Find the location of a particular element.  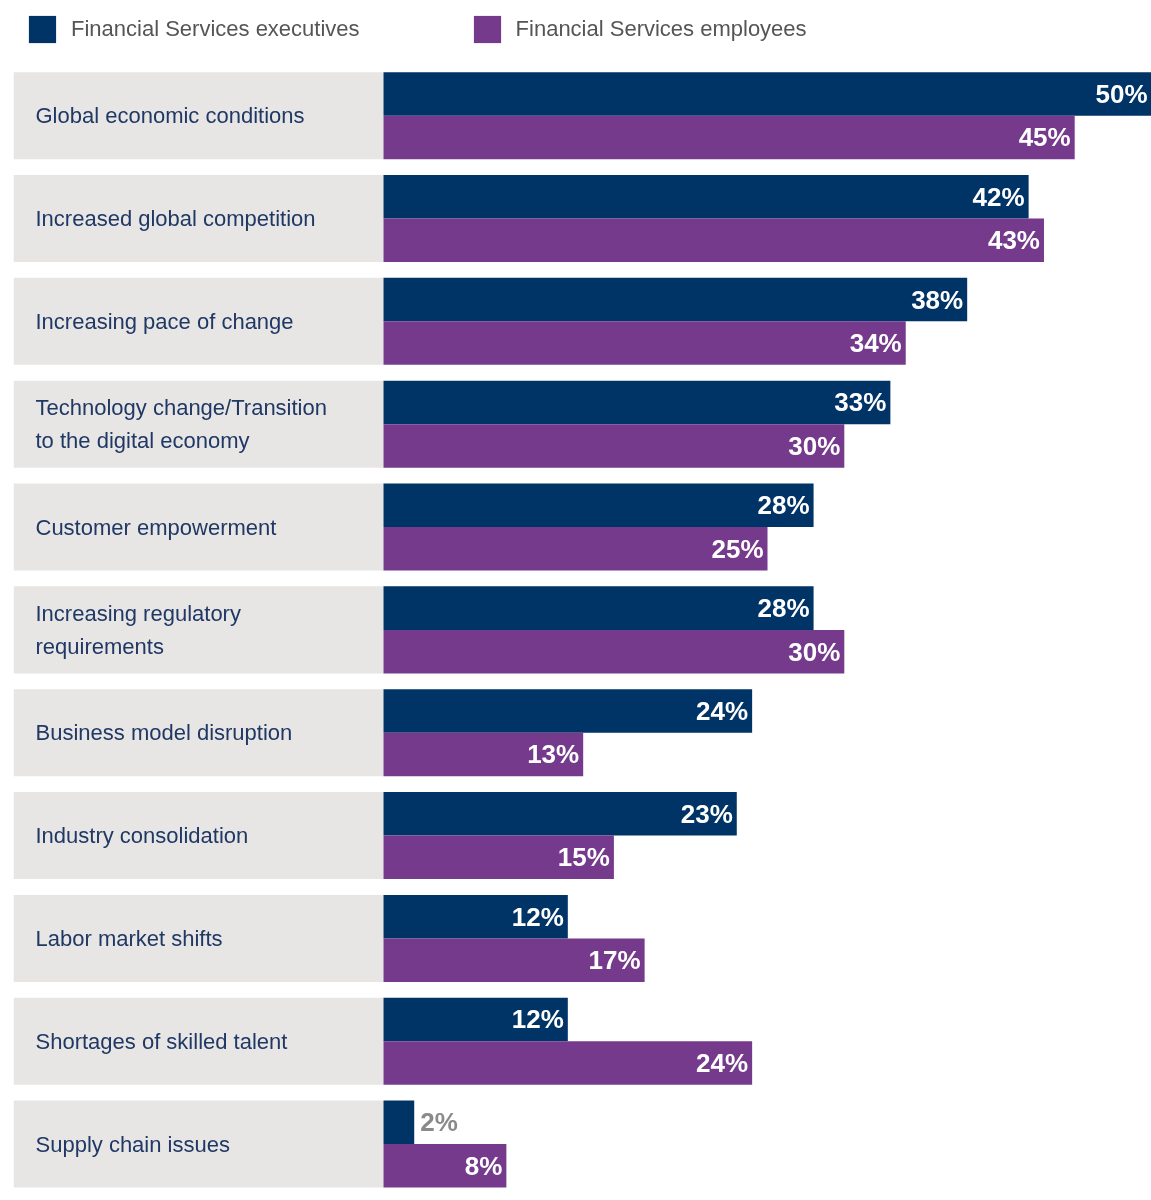

data-label: 50% is located at coordinates (1121, 93).